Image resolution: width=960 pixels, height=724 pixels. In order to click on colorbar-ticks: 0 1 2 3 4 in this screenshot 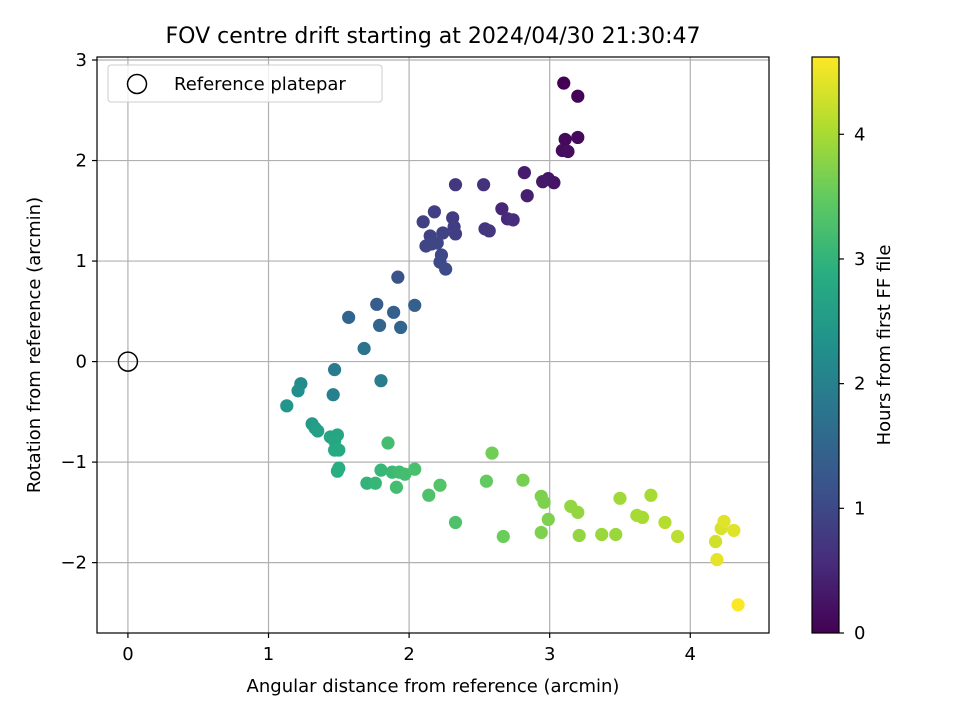, I will do `click(852, 384)`.